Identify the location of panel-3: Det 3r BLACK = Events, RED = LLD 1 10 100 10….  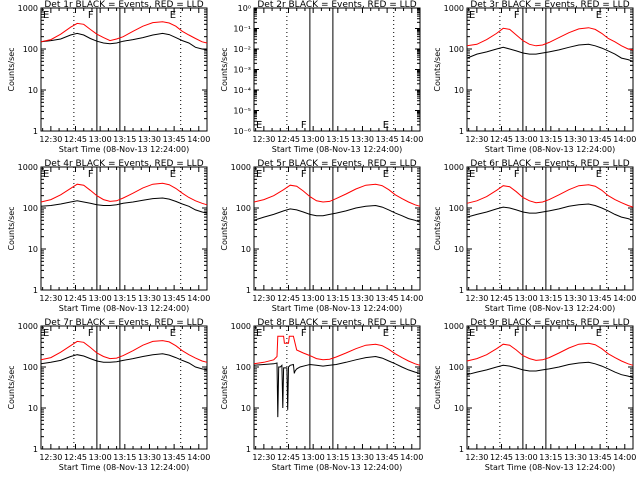
(534, 77).